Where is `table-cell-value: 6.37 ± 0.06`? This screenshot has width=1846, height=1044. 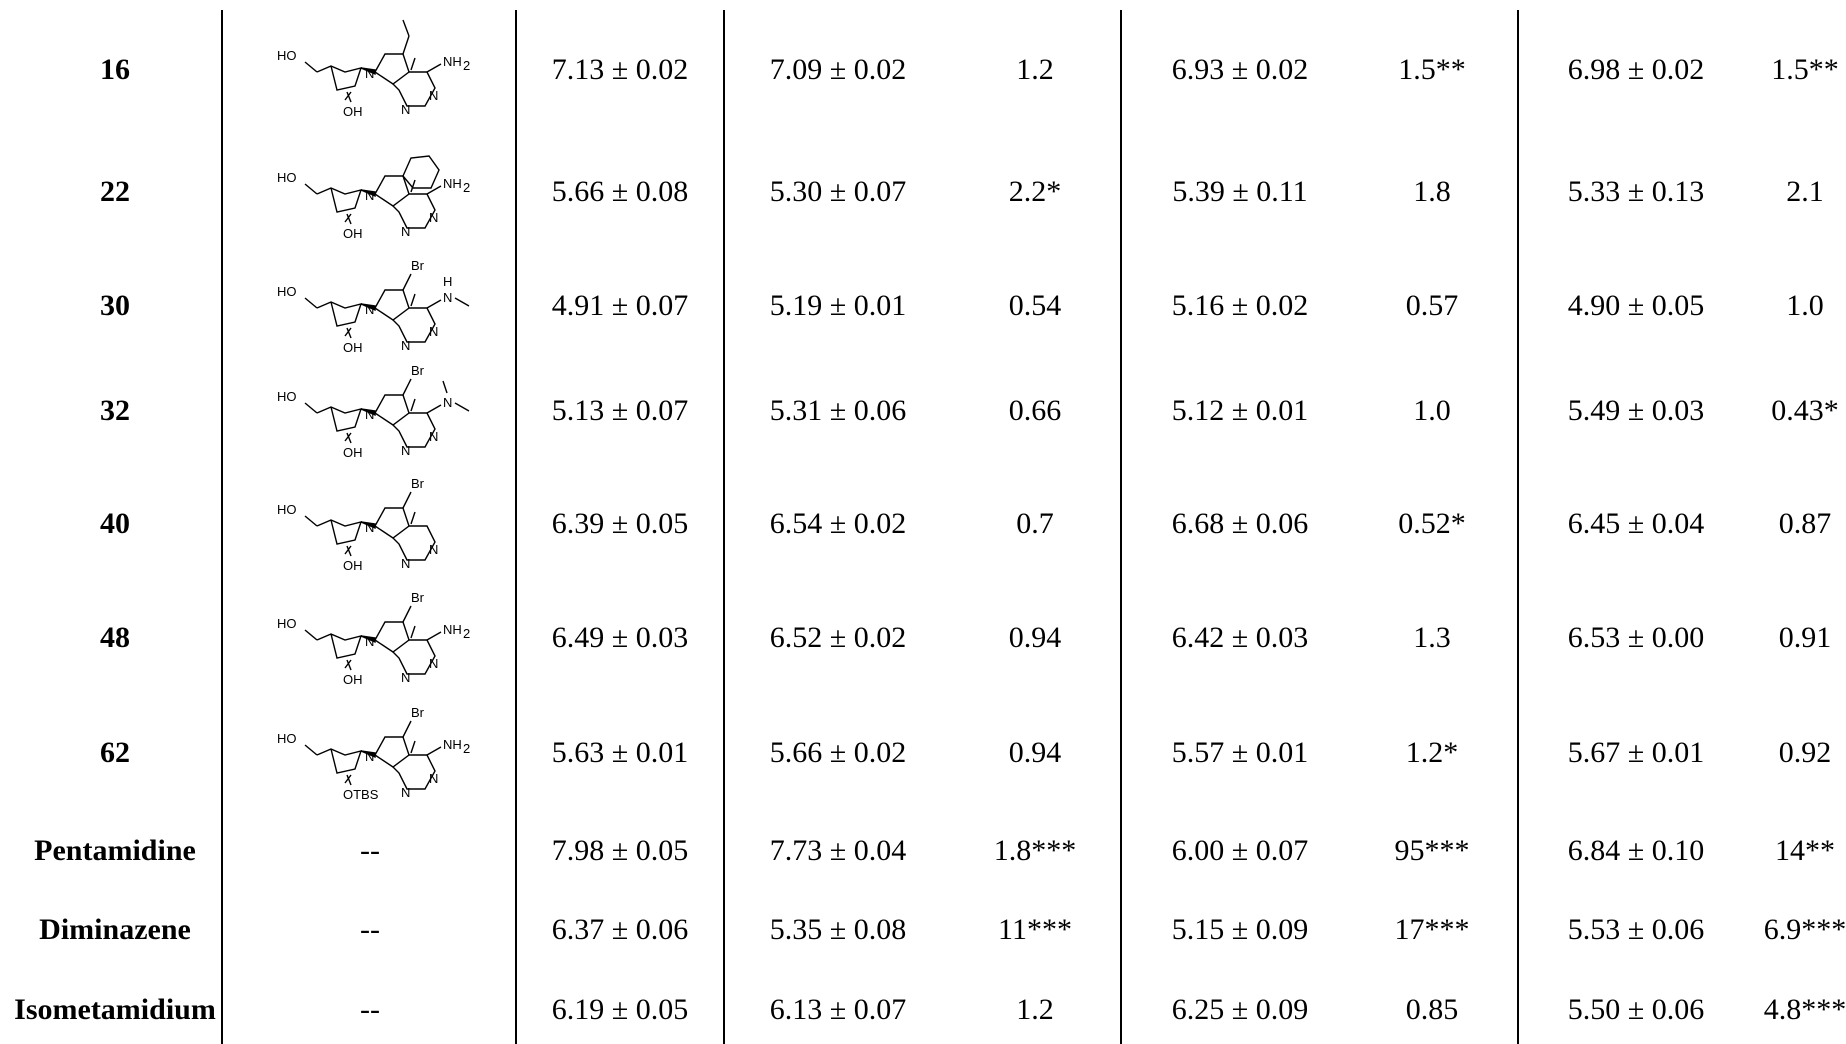
table-cell-value: 6.37 ± 0.06 is located at coordinates (620, 929).